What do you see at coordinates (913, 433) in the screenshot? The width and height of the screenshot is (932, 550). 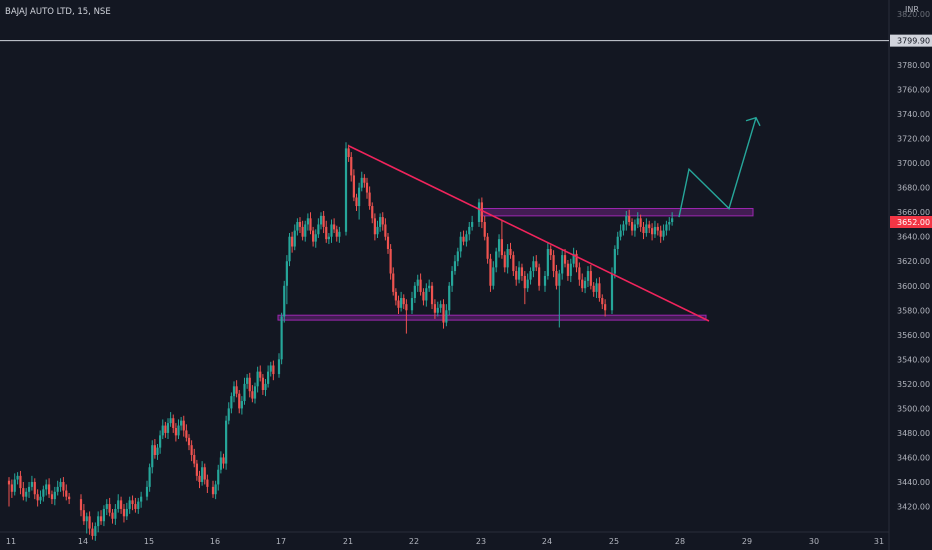 I see `y-tick-label: 3480.00` at bounding box center [913, 433].